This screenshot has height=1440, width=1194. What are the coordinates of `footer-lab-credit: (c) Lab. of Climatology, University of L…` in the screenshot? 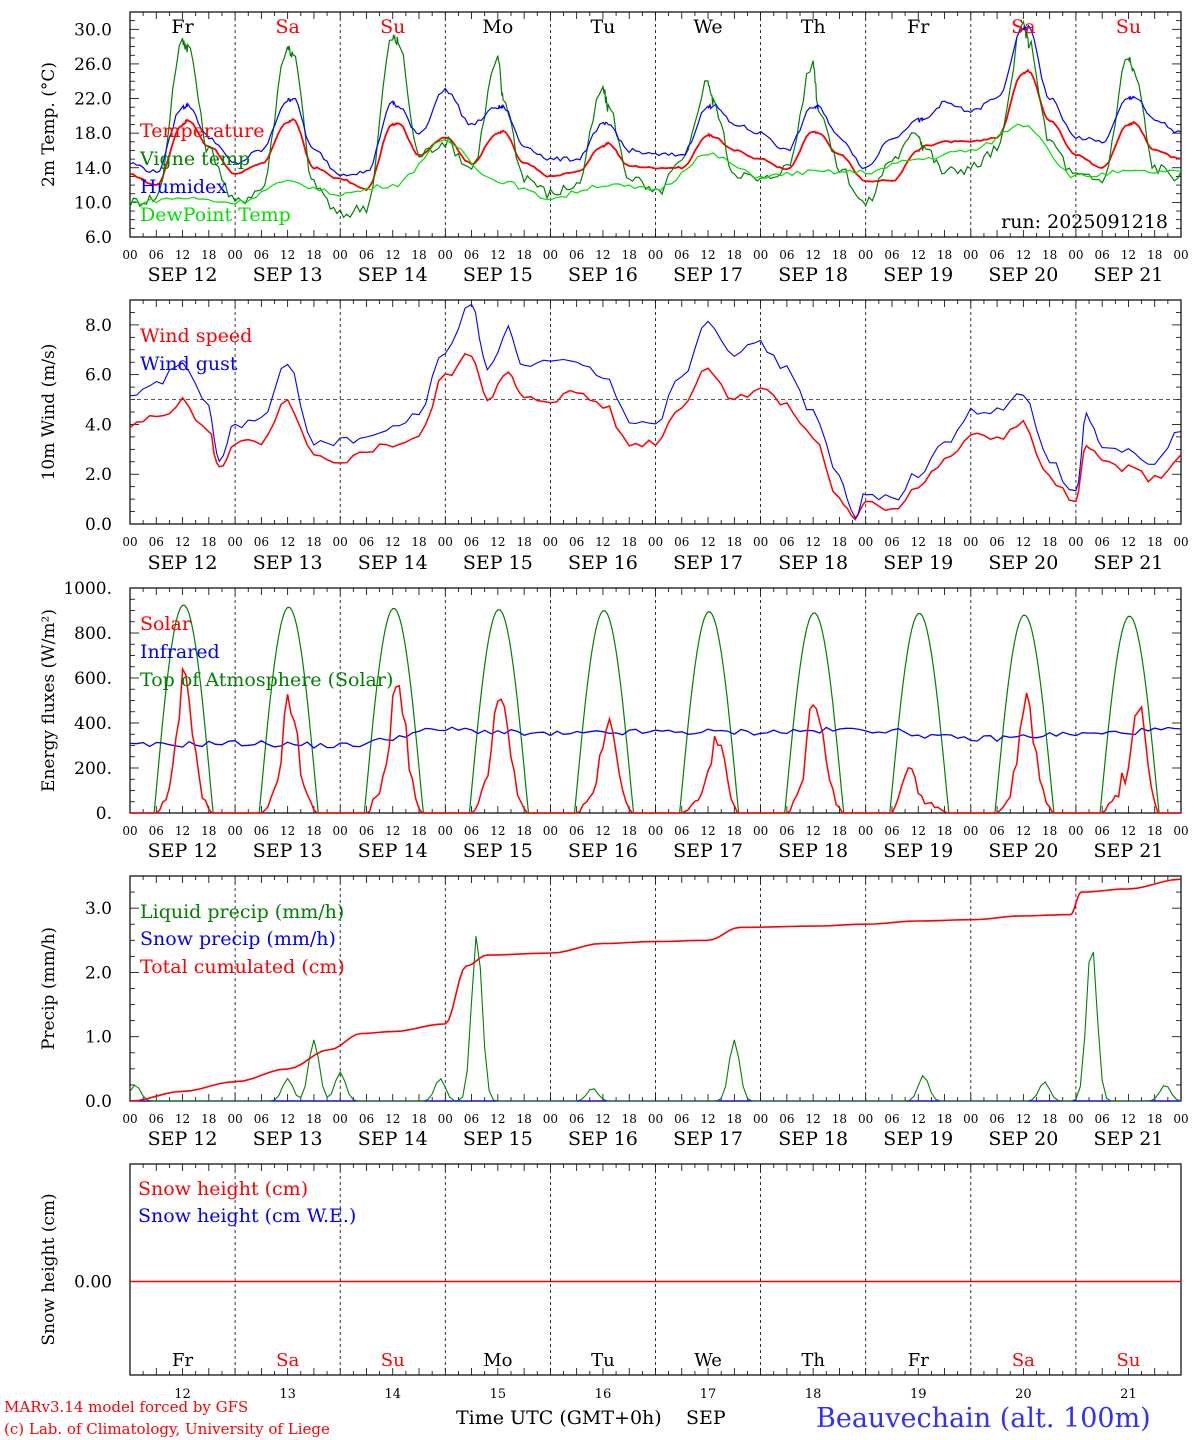 It's located at (167, 1429).